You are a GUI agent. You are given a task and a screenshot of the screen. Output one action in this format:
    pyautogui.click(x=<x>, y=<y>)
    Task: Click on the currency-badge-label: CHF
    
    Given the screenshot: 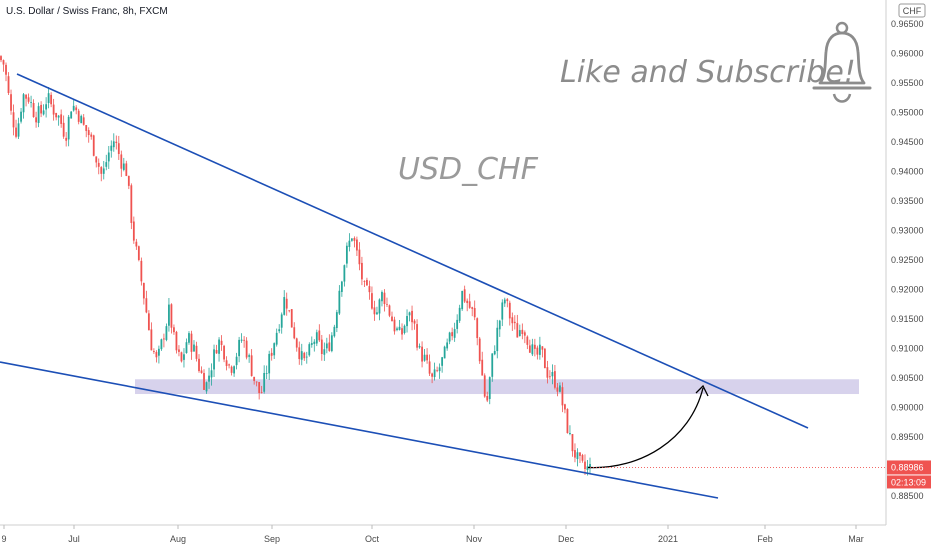 What is the action you would take?
    pyautogui.click(x=912, y=11)
    